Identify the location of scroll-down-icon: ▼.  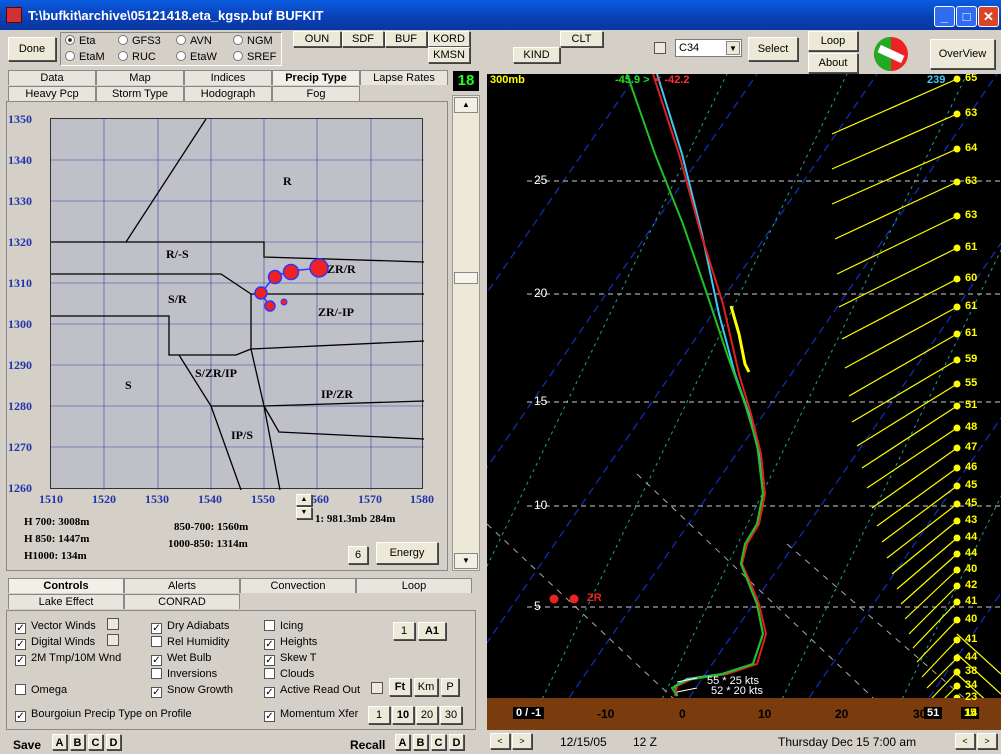
(466, 561).